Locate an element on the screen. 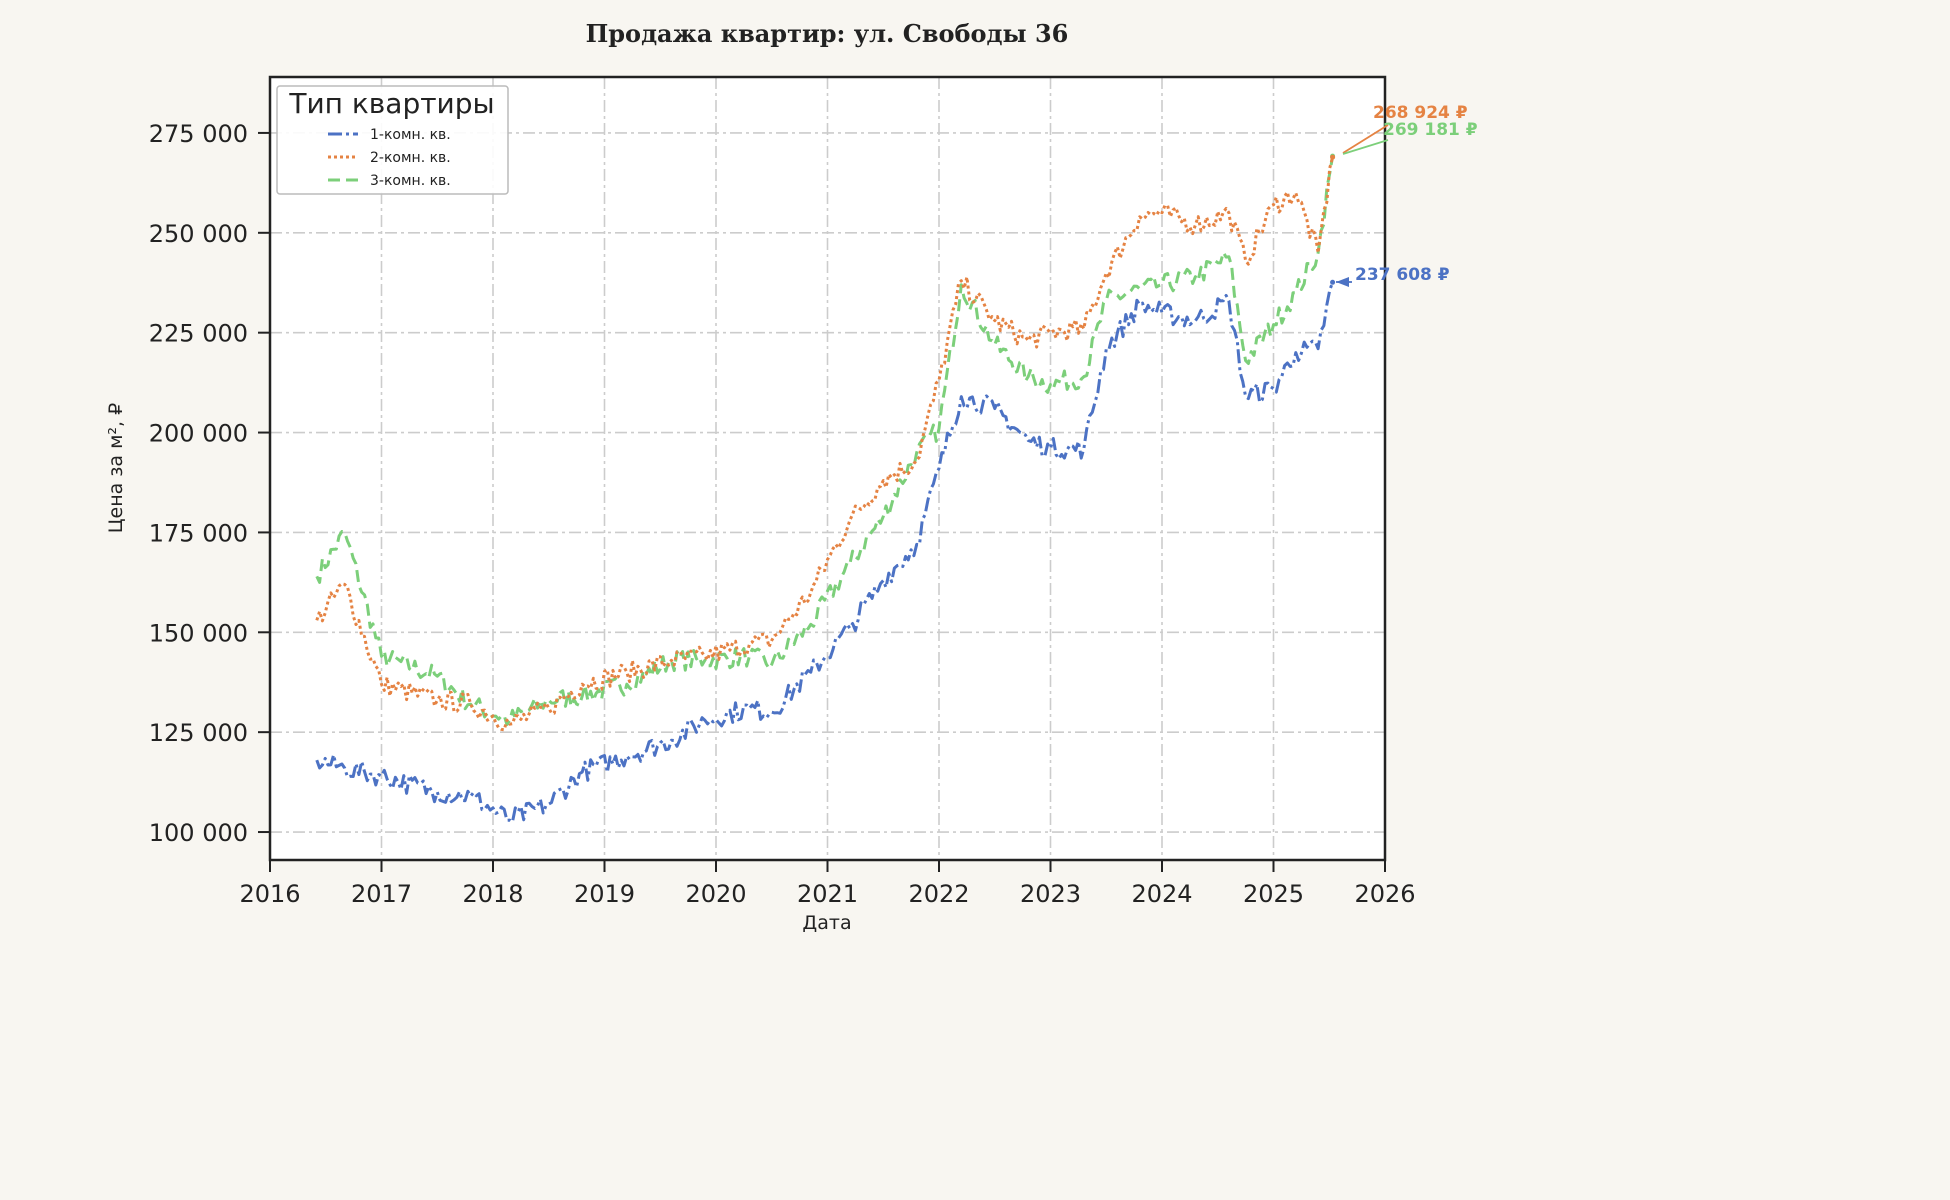 This screenshot has height=1200, width=1950. chart-title: Продажа квартир: ул. Свободы 36 is located at coordinates (827, 33).